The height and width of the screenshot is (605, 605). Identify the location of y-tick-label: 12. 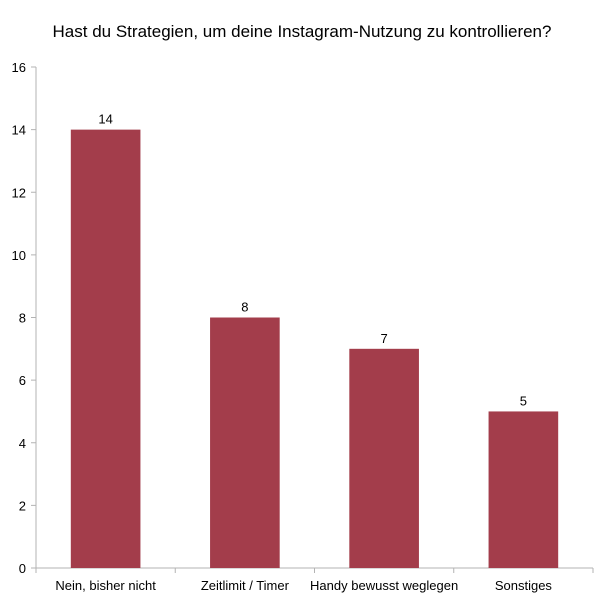
(19, 192).